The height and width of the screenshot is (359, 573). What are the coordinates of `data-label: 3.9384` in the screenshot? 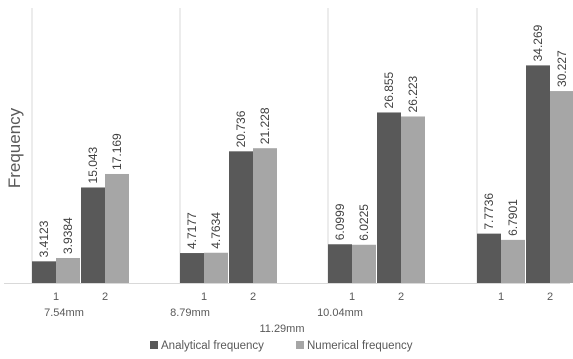 It's located at (68, 235).